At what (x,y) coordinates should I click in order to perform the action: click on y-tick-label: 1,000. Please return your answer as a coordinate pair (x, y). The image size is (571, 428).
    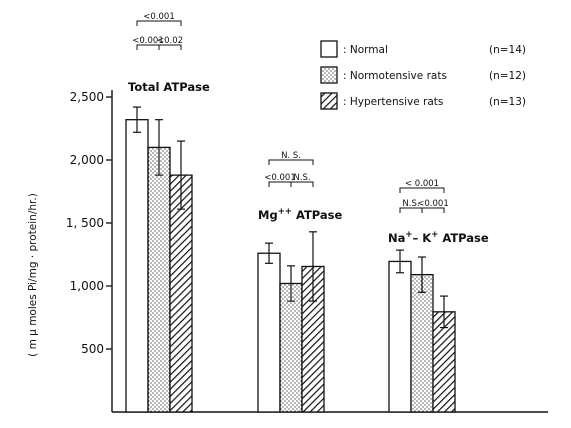
    Looking at the image, I should click on (87, 286).